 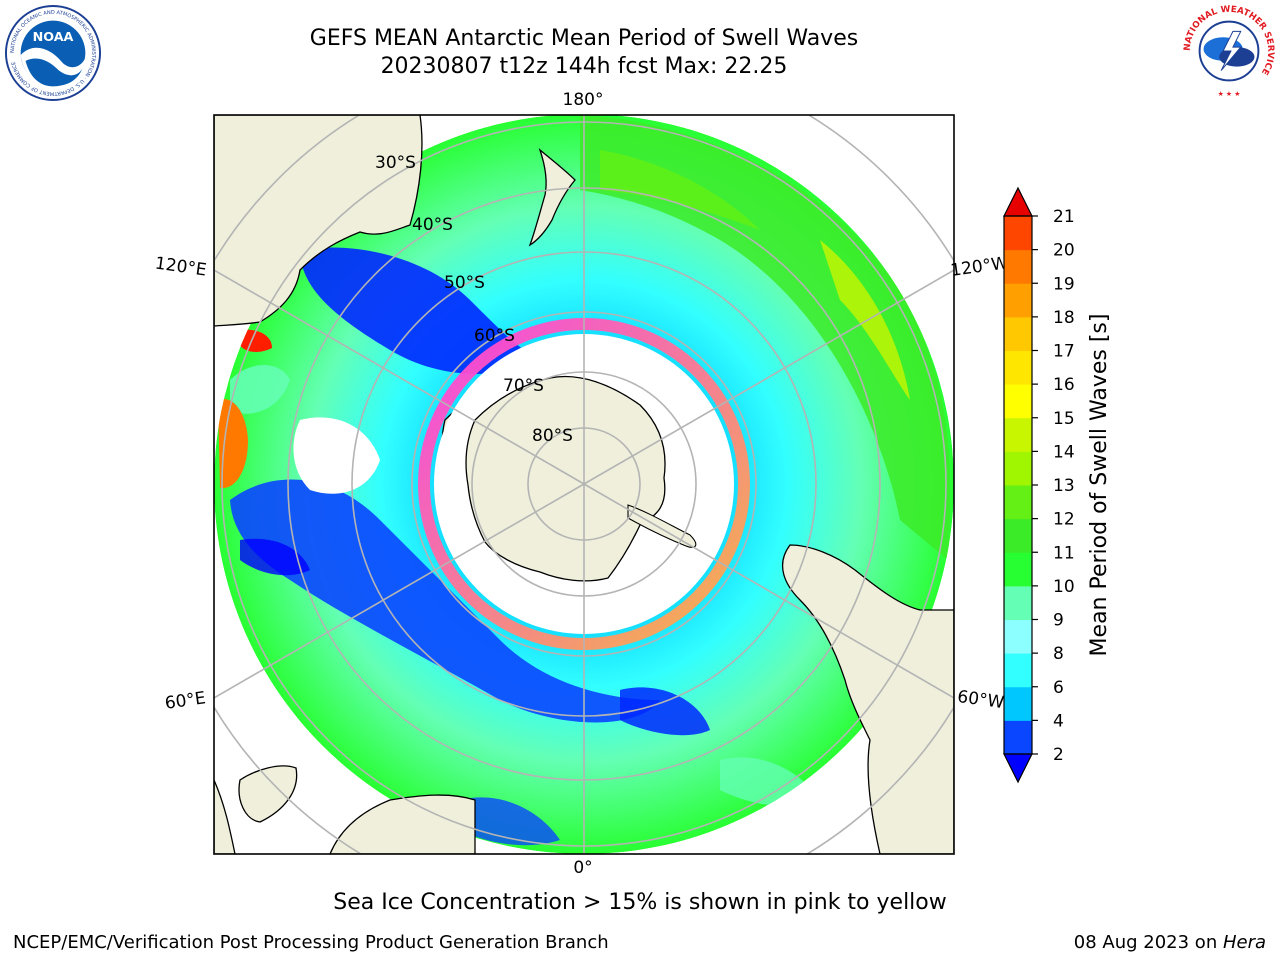 What do you see at coordinates (1058, 654) in the screenshot?
I see `colorbar-tick-label: 8` at bounding box center [1058, 654].